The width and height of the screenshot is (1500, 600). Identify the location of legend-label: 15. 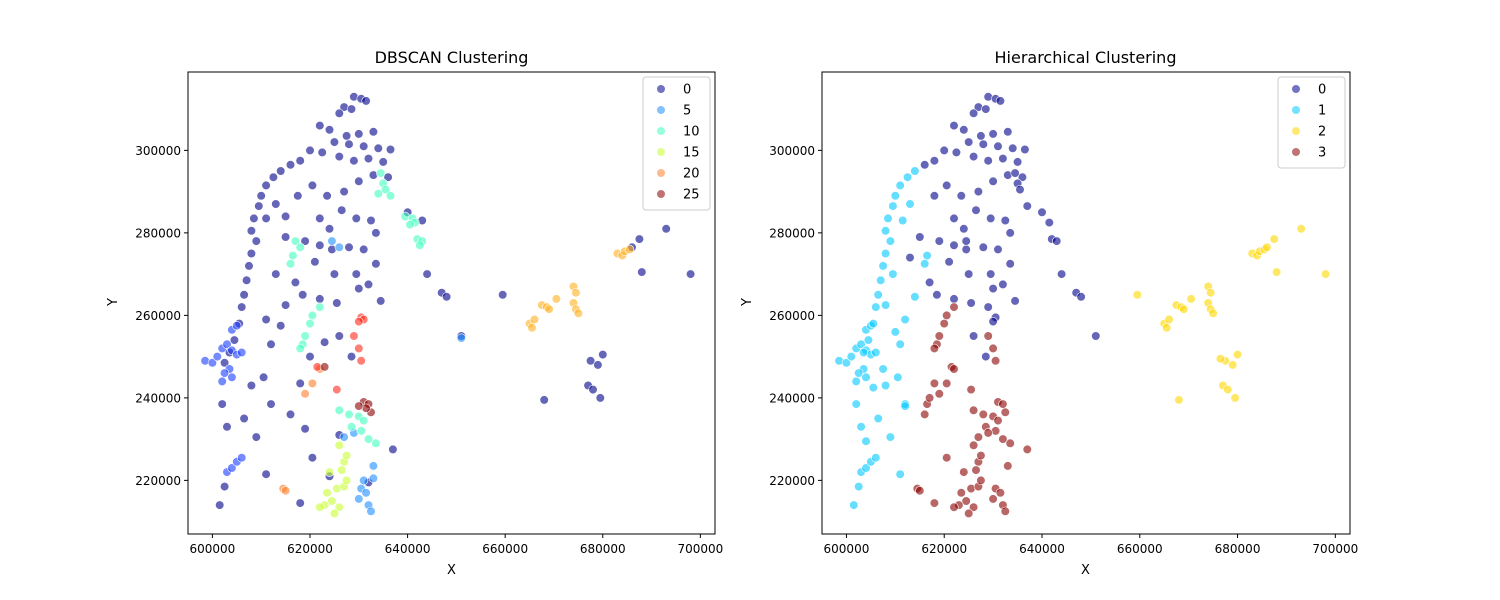
(691, 153).